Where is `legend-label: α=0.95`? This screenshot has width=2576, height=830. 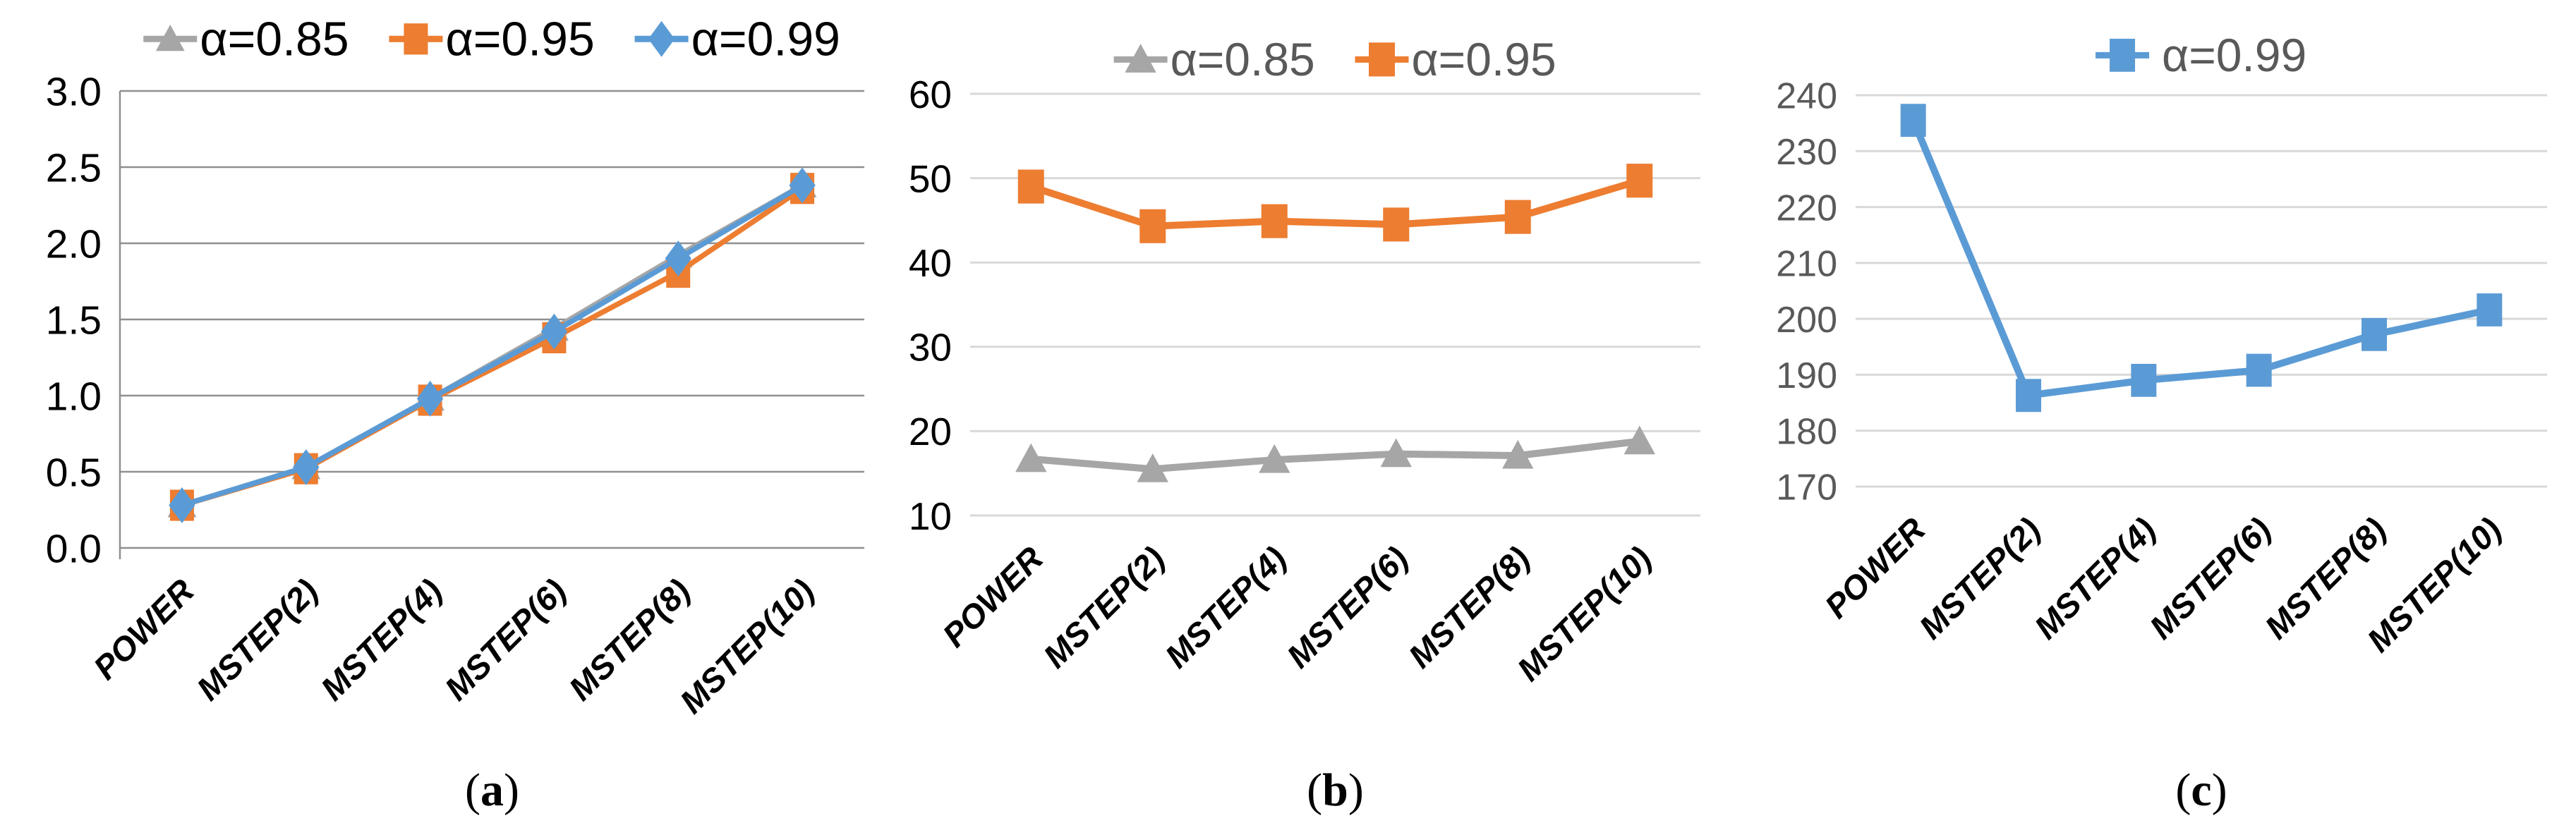 legend-label: α=0.95 is located at coordinates (1484, 59).